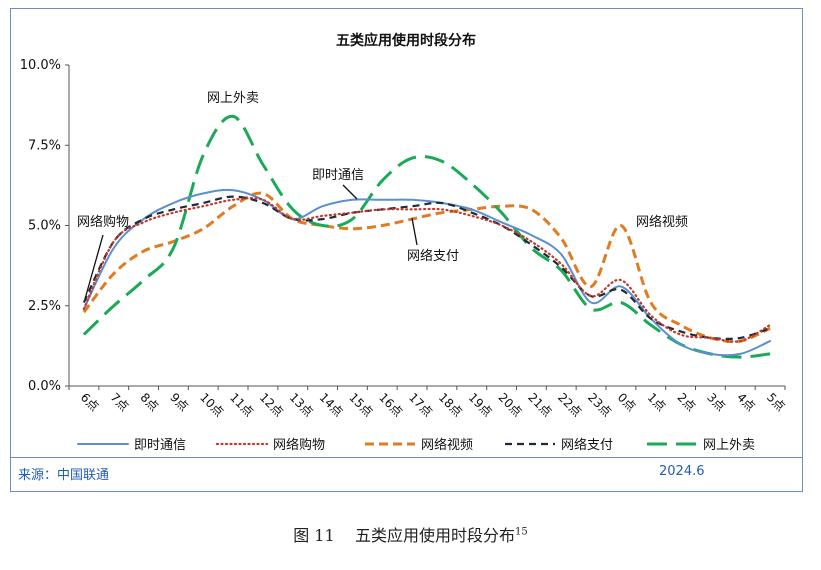 The width and height of the screenshot is (821, 570). What do you see at coordinates (414, 231) in the screenshot?
I see `annotation-payment-pointer` at bounding box center [414, 231].